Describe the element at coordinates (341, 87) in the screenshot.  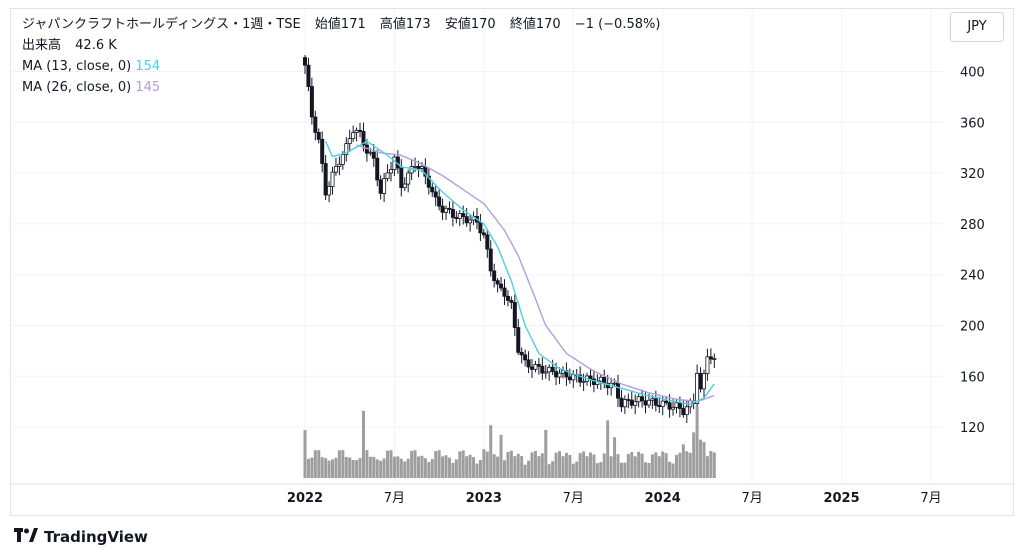
I see `ma26-row: MA (26, close, 0) 145` at that location.